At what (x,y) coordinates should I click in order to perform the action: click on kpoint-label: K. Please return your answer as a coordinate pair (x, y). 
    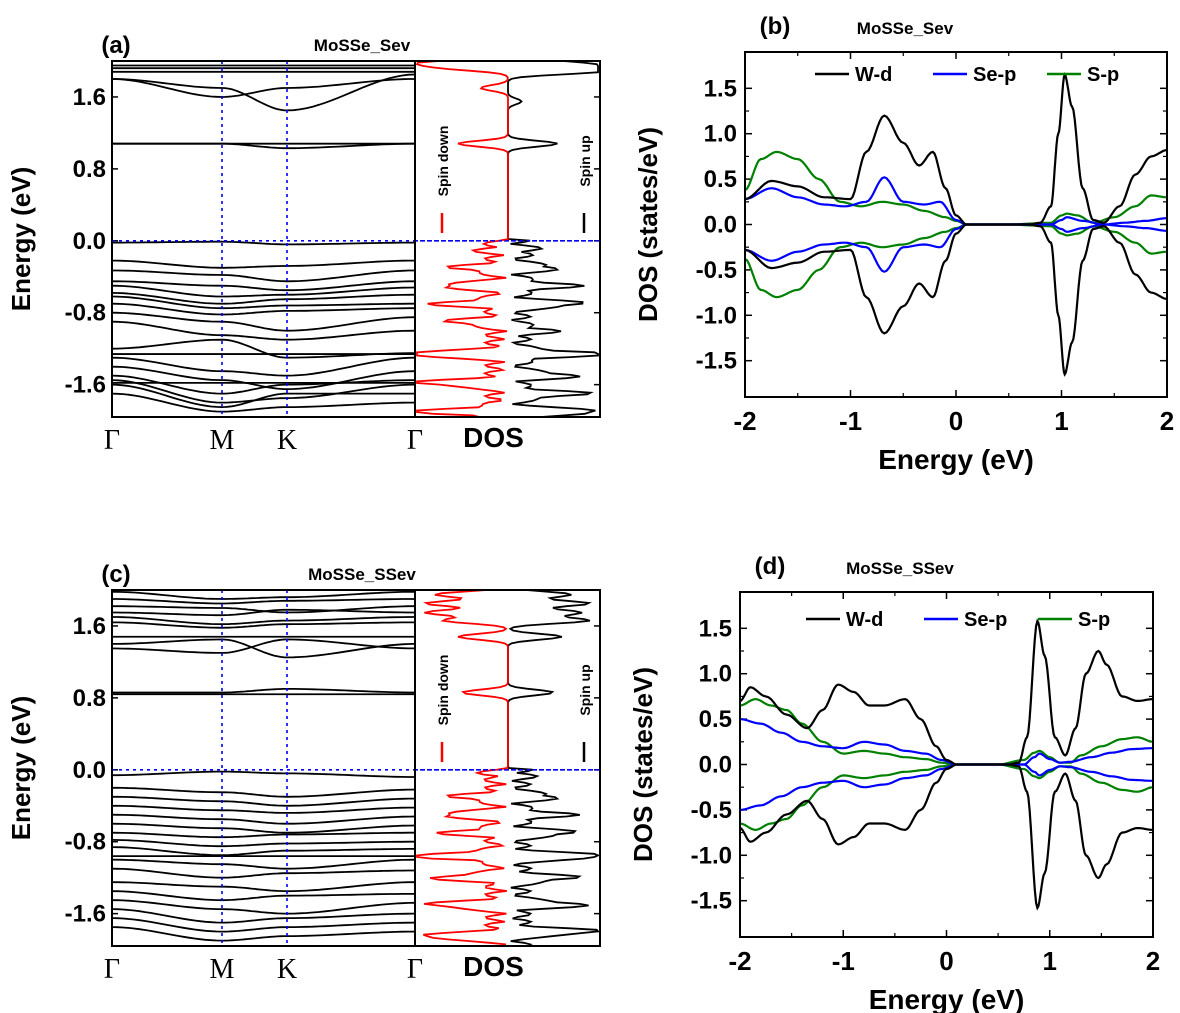
    Looking at the image, I should click on (287, 969).